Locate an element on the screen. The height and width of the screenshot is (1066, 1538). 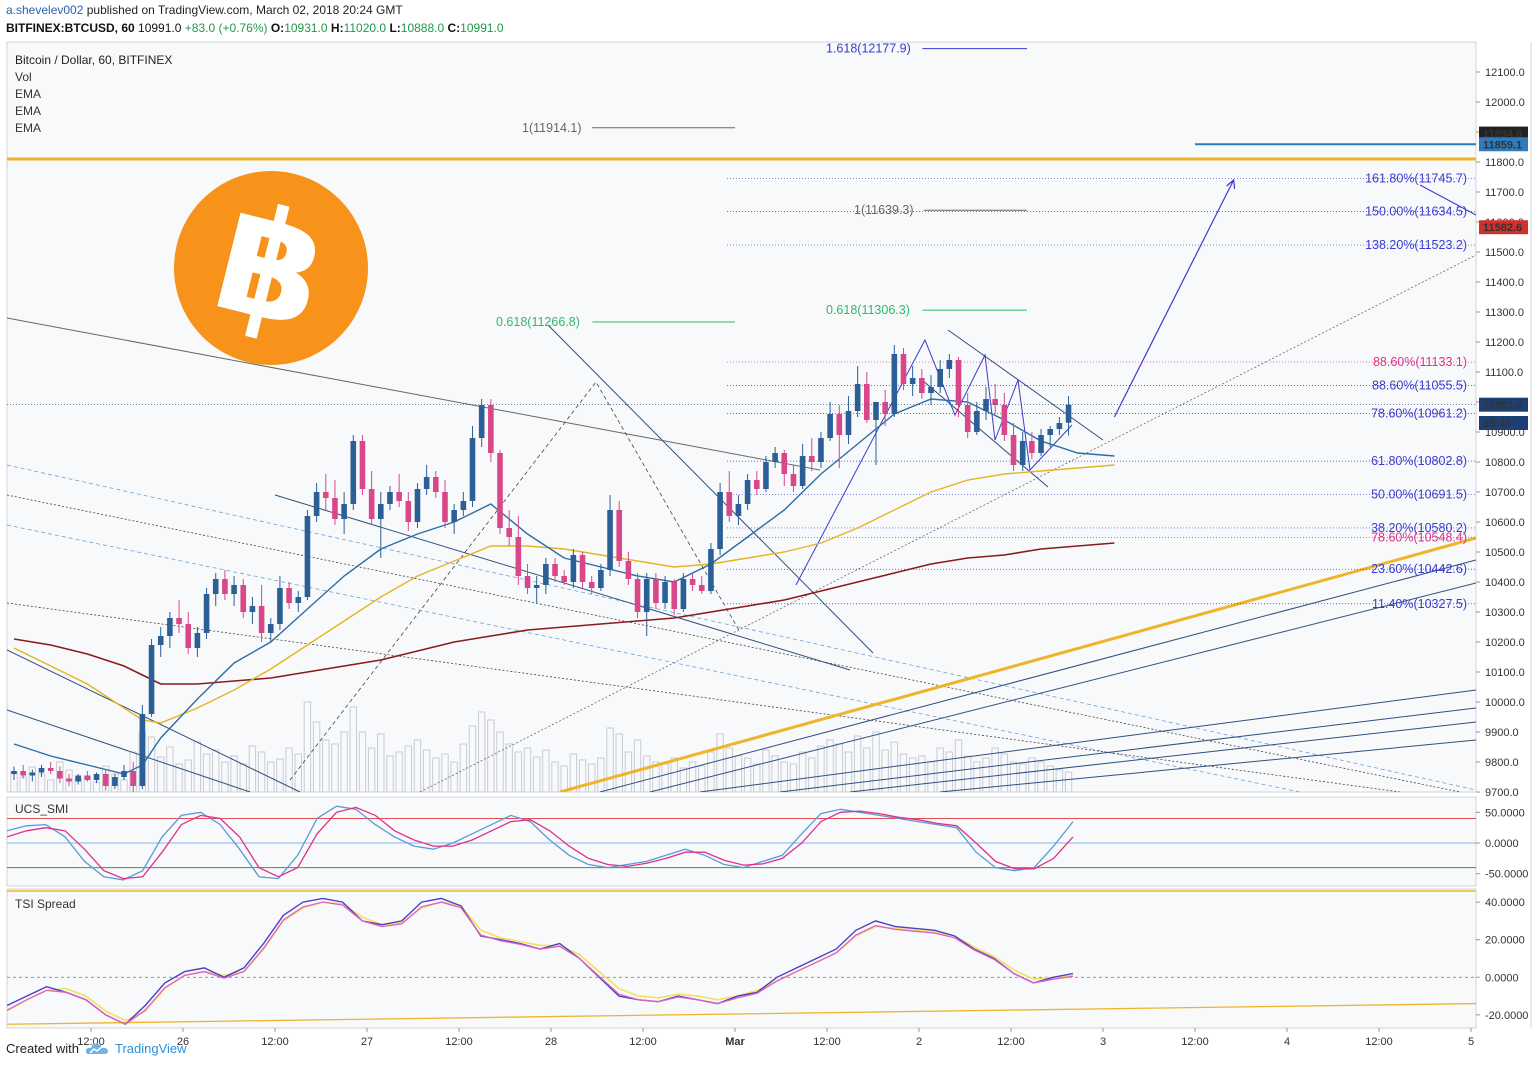
tsi-tick-label: 0.0000 is located at coordinates (1502, 978).